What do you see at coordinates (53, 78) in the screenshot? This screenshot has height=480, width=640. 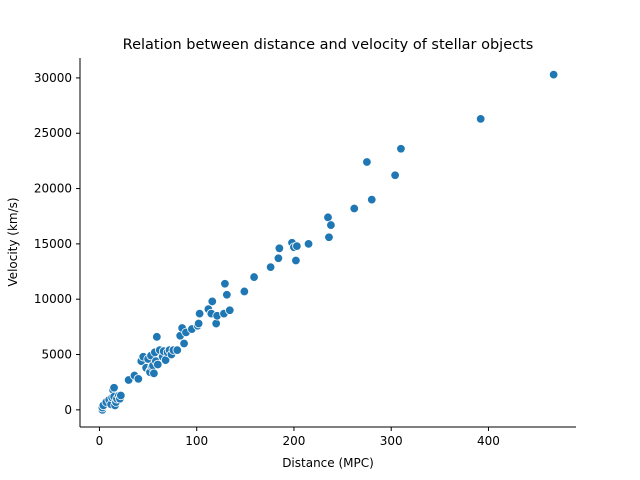 I see `y-tick-label: 30000` at bounding box center [53, 78].